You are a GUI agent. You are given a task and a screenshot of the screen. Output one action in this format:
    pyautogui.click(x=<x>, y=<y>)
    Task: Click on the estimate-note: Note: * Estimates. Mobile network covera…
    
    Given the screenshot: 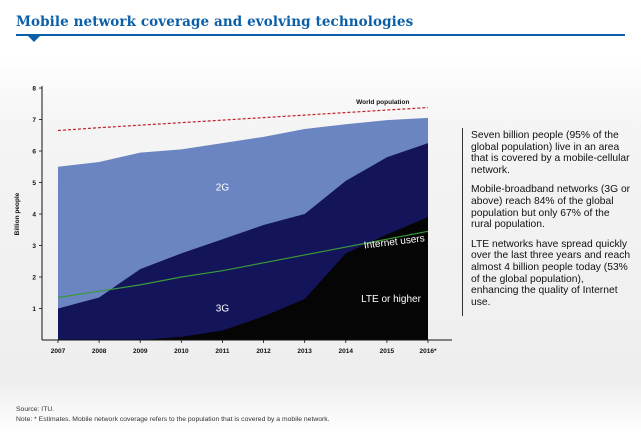 What is the action you would take?
    pyautogui.click(x=173, y=419)
    